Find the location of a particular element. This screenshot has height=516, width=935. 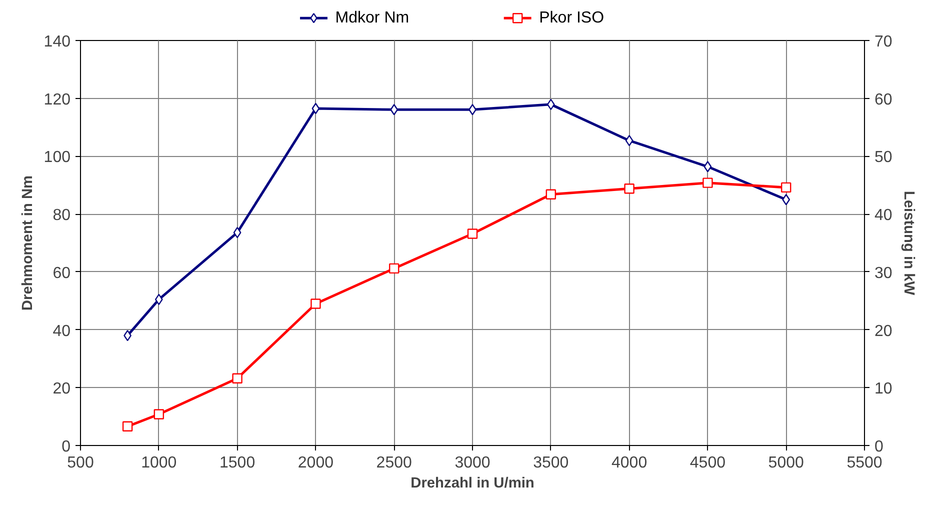

y-axis-title: Drehmoment in Nm is located at coordinates (28, 243).